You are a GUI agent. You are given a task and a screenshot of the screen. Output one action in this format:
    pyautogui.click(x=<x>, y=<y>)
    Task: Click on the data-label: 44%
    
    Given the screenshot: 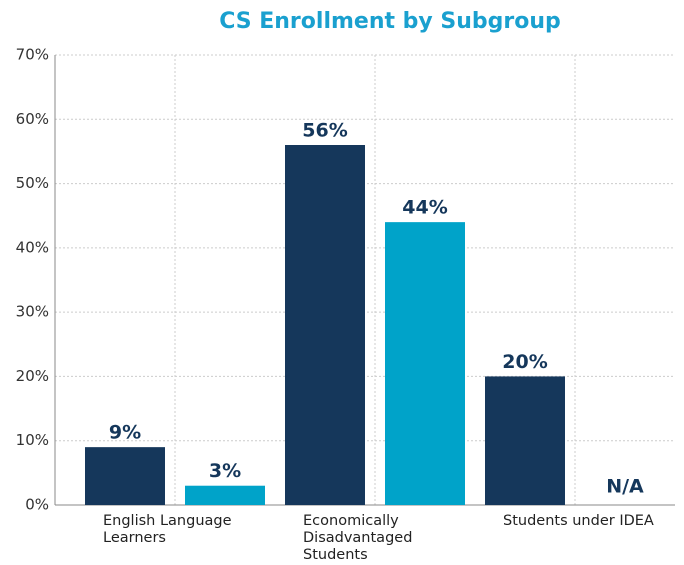 What is the action you would take?
    pyautogui.click(x=424, y=208)
    